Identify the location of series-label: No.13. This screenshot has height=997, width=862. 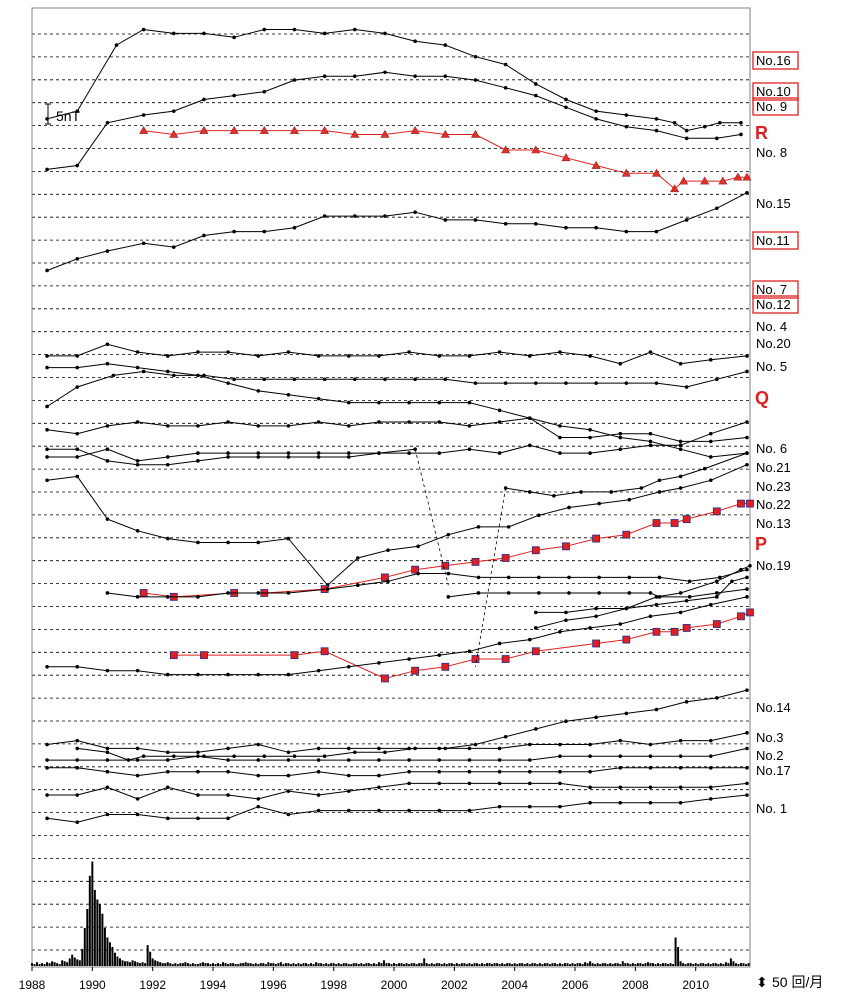
(773, 523).